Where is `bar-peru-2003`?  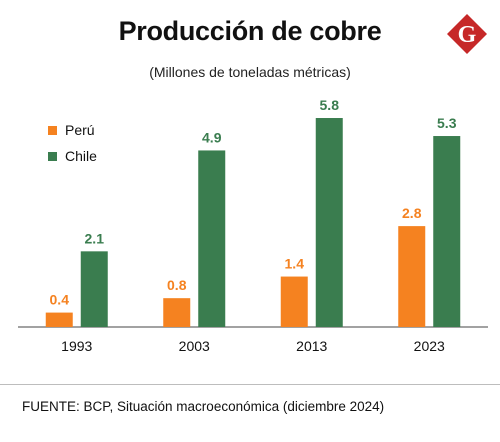
bar-peru-2003 is located at coordinates (177, 312).